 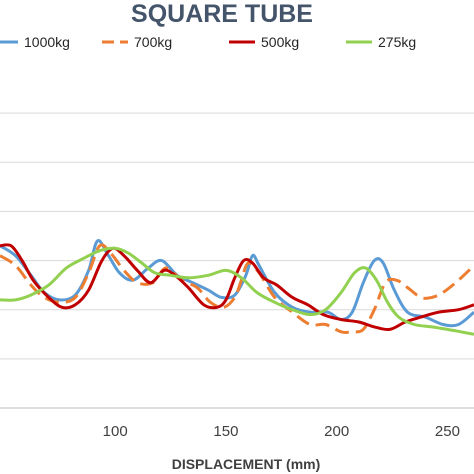 What do you see at coordinates (397, 42) in the screenshot?
I see `legend-label: 275kg` at bounding box center [397, 42].